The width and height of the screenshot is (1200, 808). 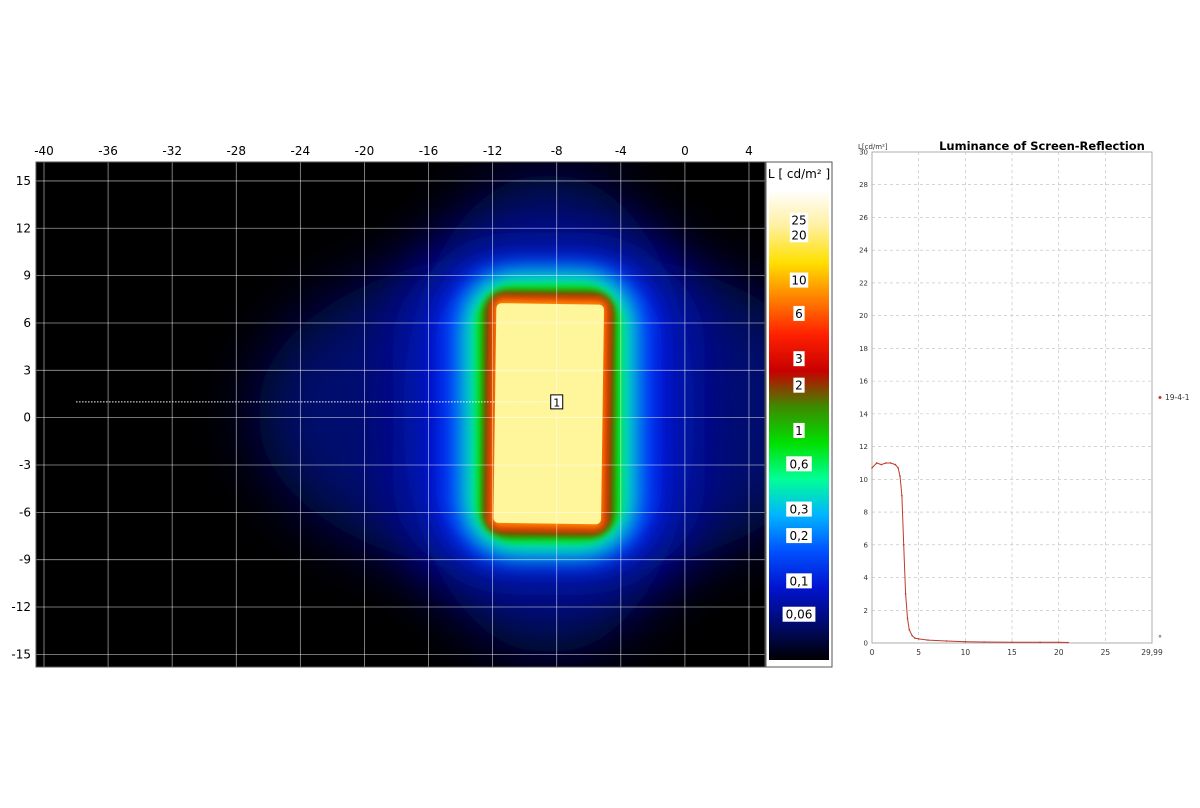 I want to click on y-tick-label: 9, so click(x=27, y=276).